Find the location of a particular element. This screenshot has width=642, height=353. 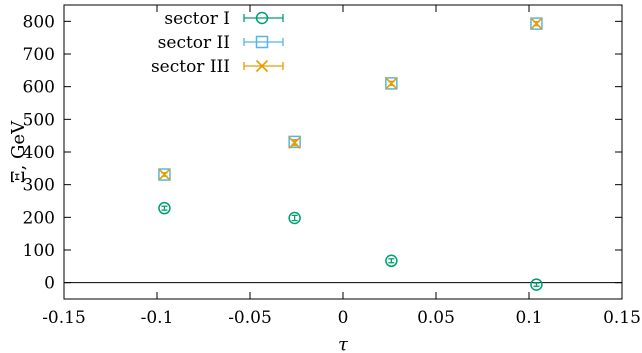

x-tick-label: 0 is located at coordinates (343, 318).